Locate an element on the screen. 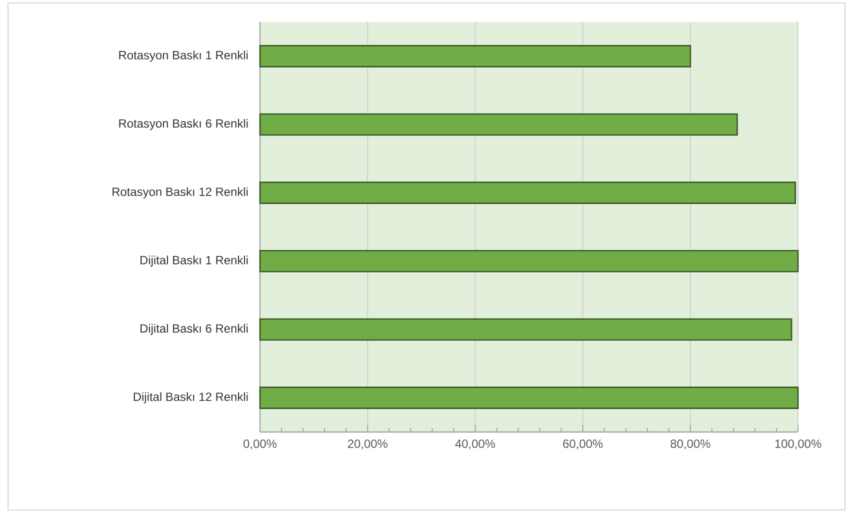 The width and height of the screenshot is (852, 513). x-tick-label: 100,00% is located at coordinates (798, 445).